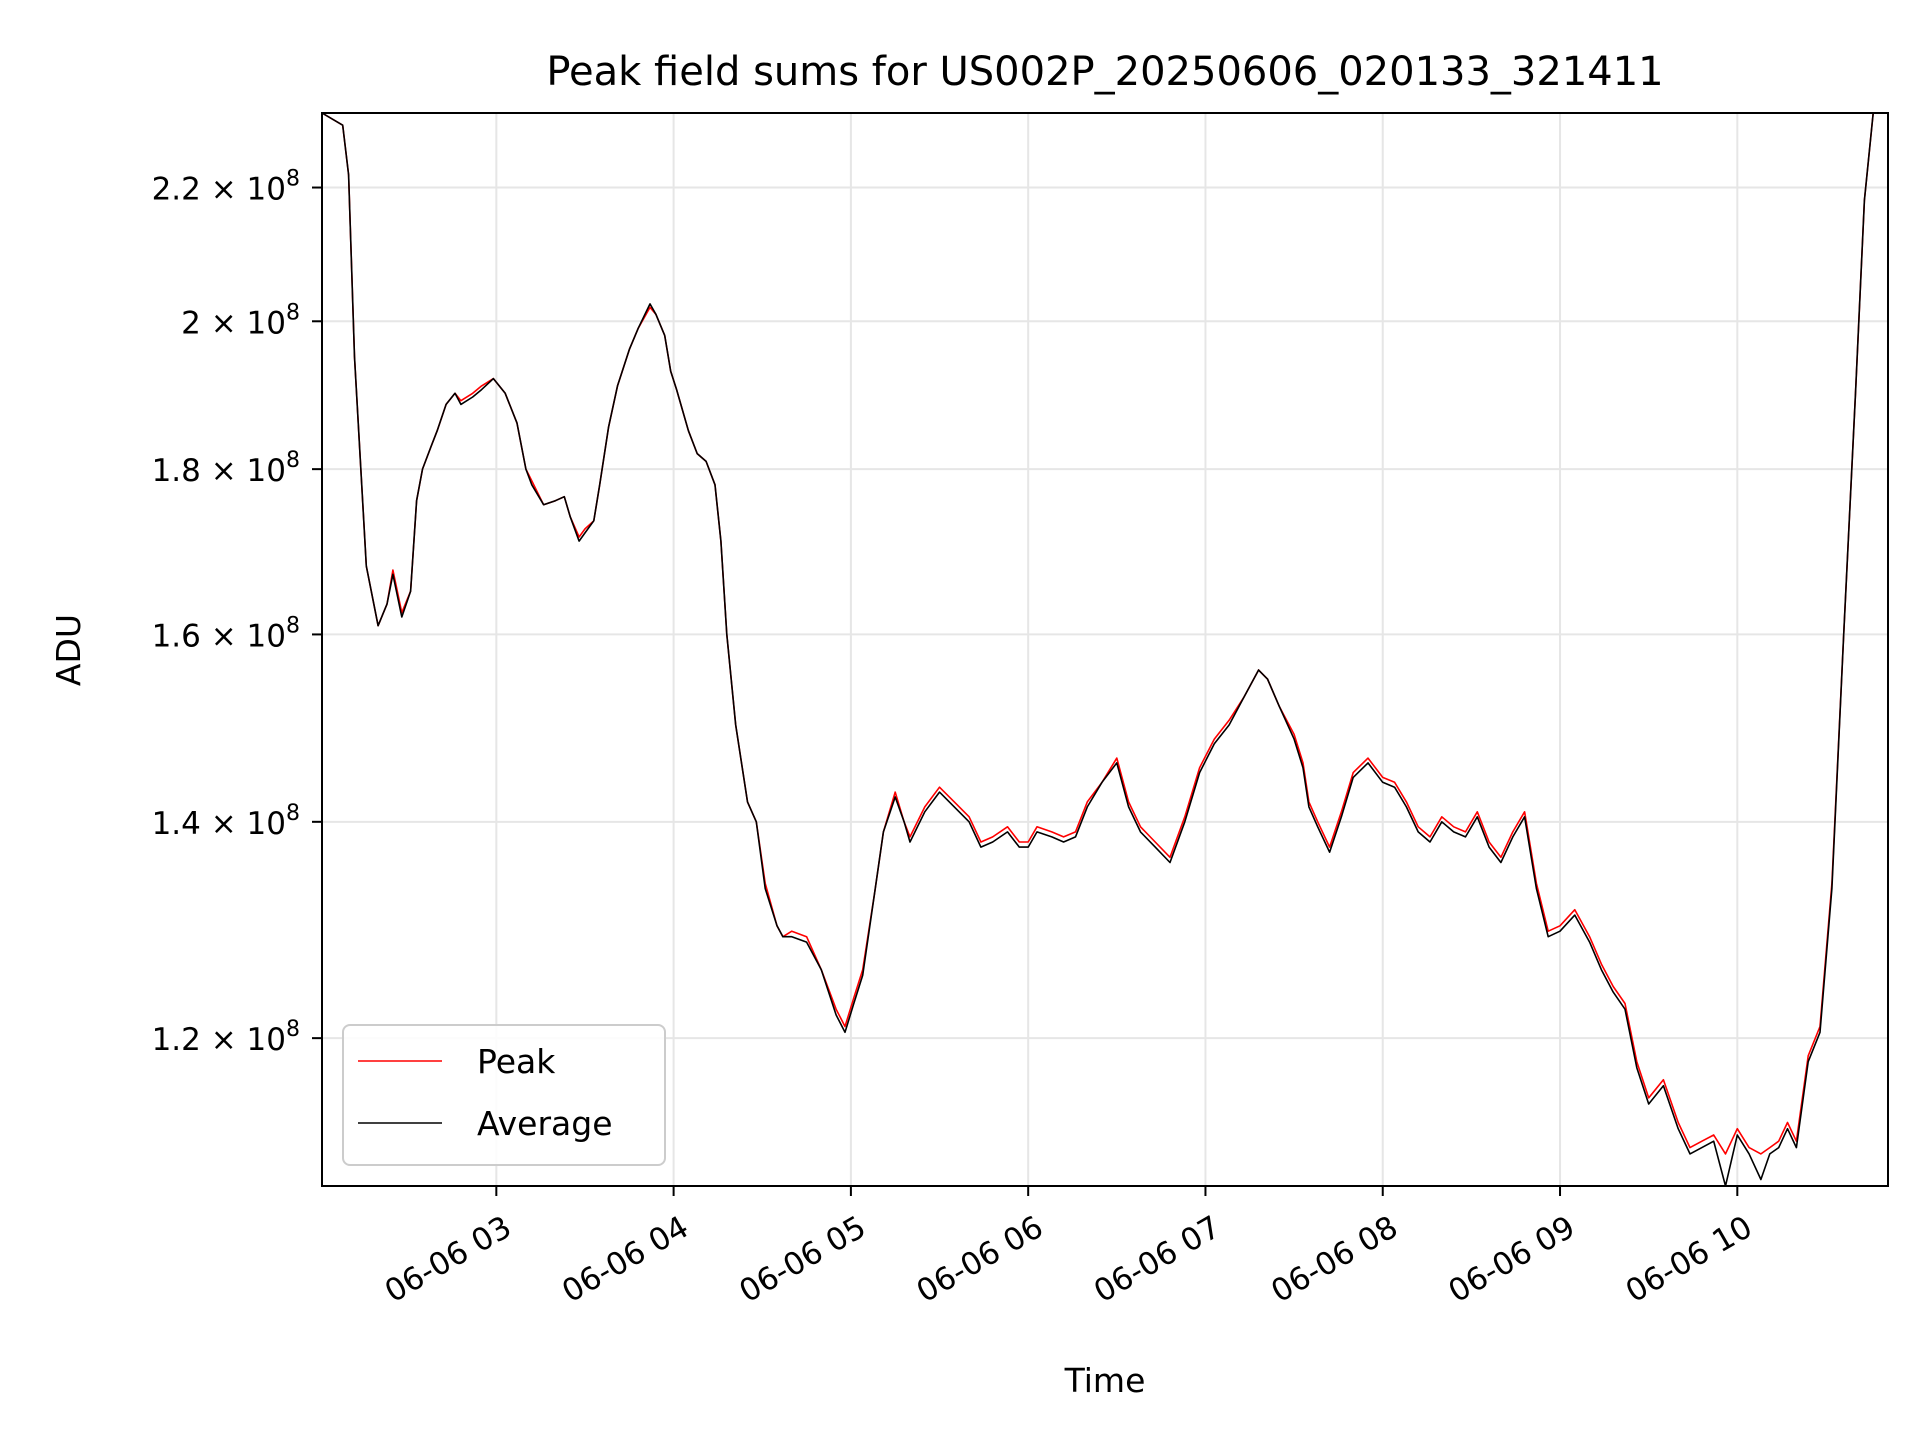  Describe the element at coordinates (68, 650) in the screenshot. I see `y-axis-label: ADU` at that location.